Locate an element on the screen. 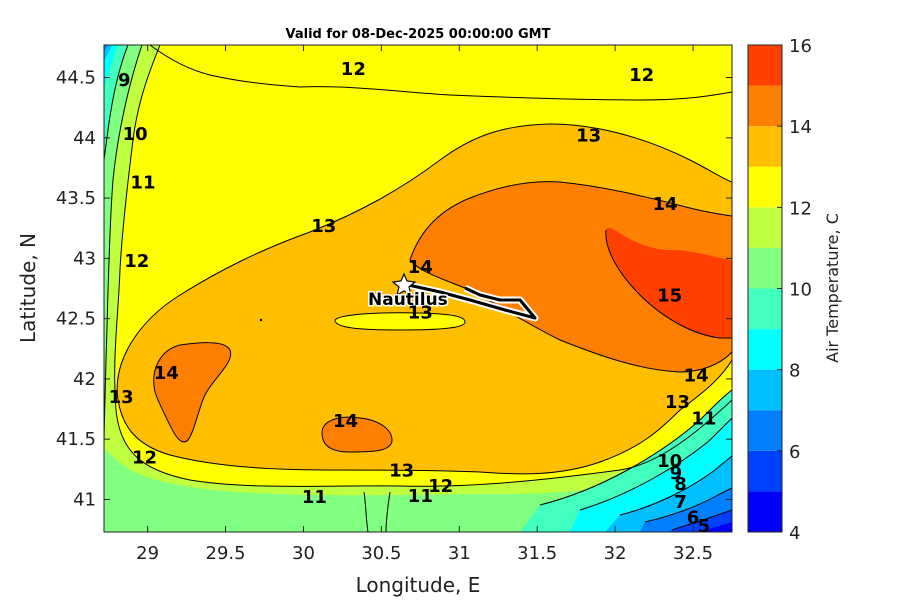 Image resolution: width=900 pixels, height=600 pixels. chart-title: Valid for 08-Dec-2025 00:00:00 GMT is located at coordinates (418, 34).